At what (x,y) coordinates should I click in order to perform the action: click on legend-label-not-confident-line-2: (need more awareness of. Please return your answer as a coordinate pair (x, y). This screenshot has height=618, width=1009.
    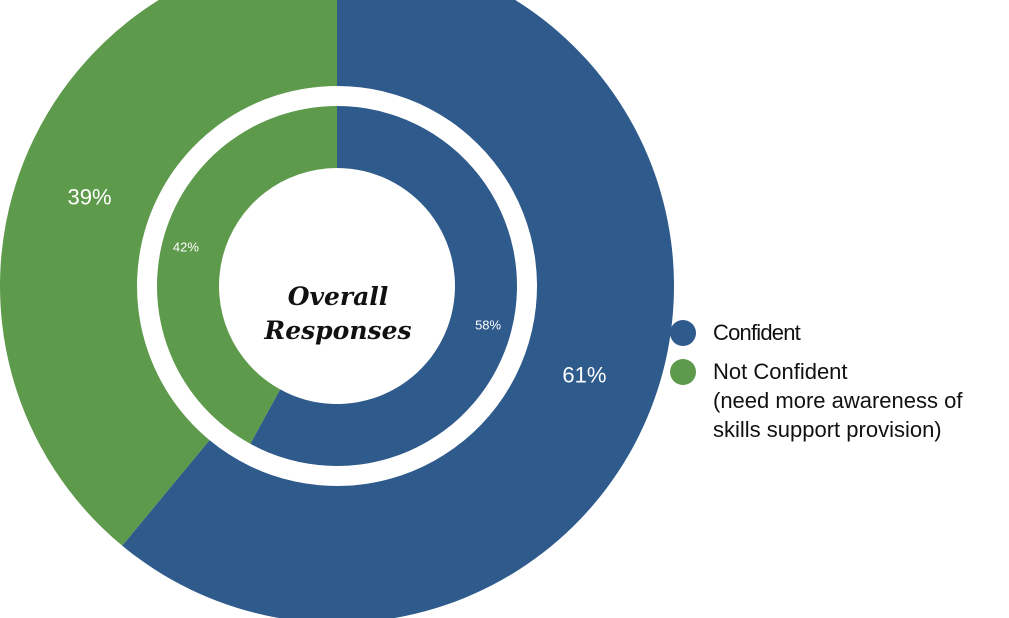
    Looking at the image, I should click on (838, 400).